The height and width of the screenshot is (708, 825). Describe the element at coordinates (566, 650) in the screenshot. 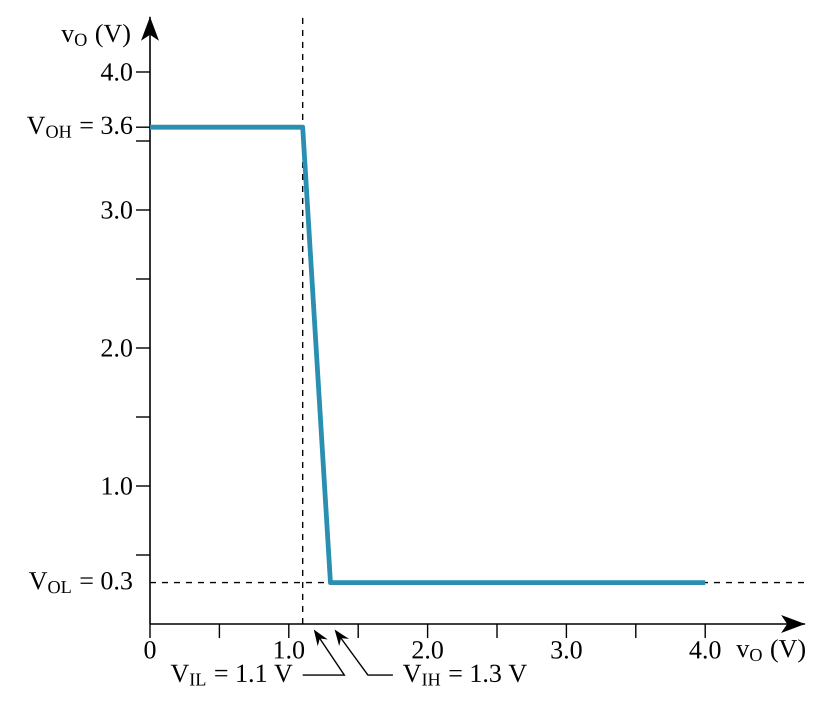

I see `x-tick-label: 3.0` at that location.